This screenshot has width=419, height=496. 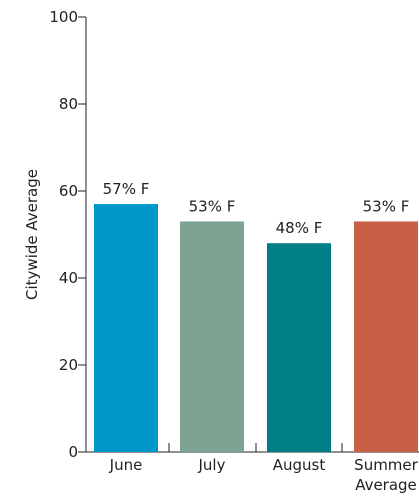 What do you see at coordinates (126, 465) in the screenshot?
I see `x-category-label: June` at bounding box center [126, 465].